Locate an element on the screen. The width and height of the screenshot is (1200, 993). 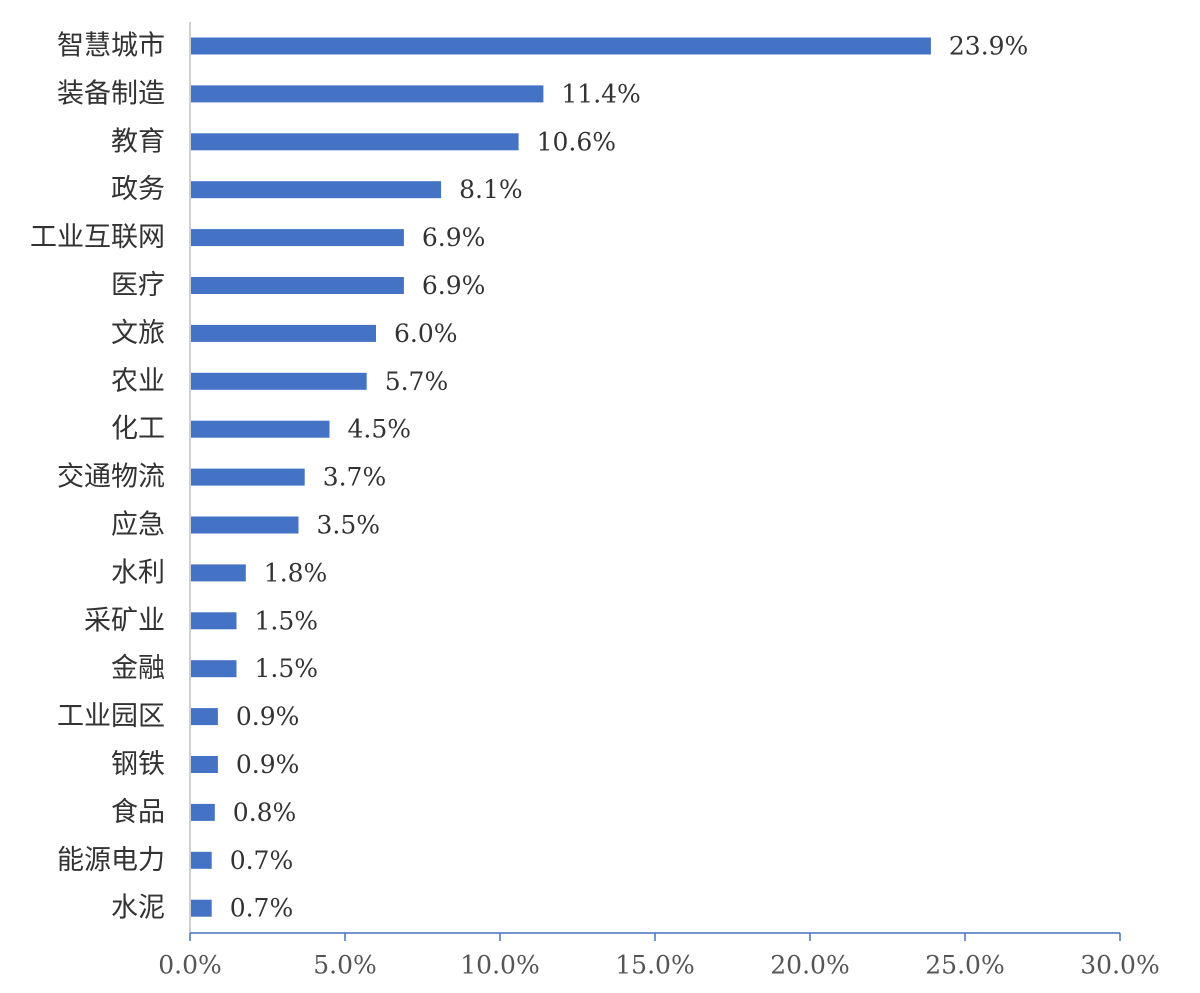
data-label: 10.6% is located at coordinates (576, 141).